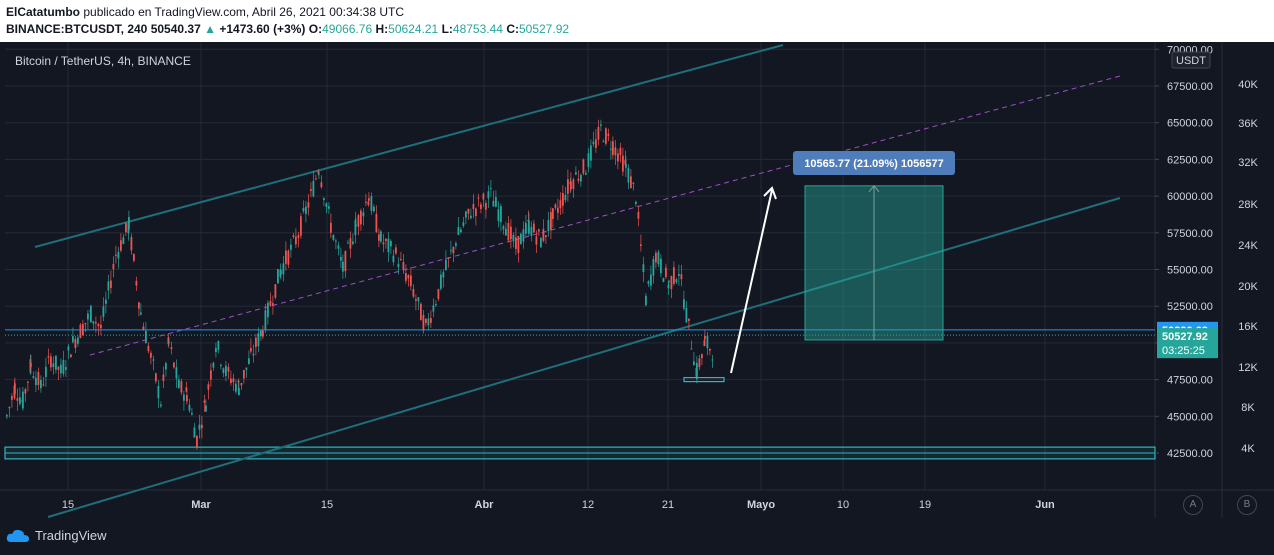  What do you see at coordinates (1187, 343) in the screenshot?
I see `price-tag-last-bg` at bounding box center [1187, 343].